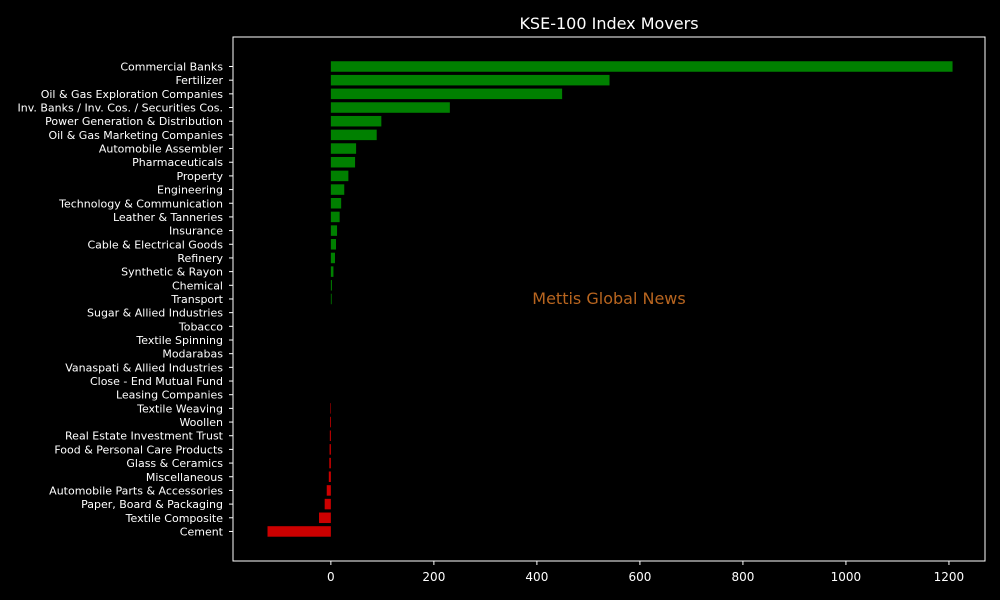  Describe the element at coordinates (199, 176) in the screenshot. I see `category-label: Property` at that location.